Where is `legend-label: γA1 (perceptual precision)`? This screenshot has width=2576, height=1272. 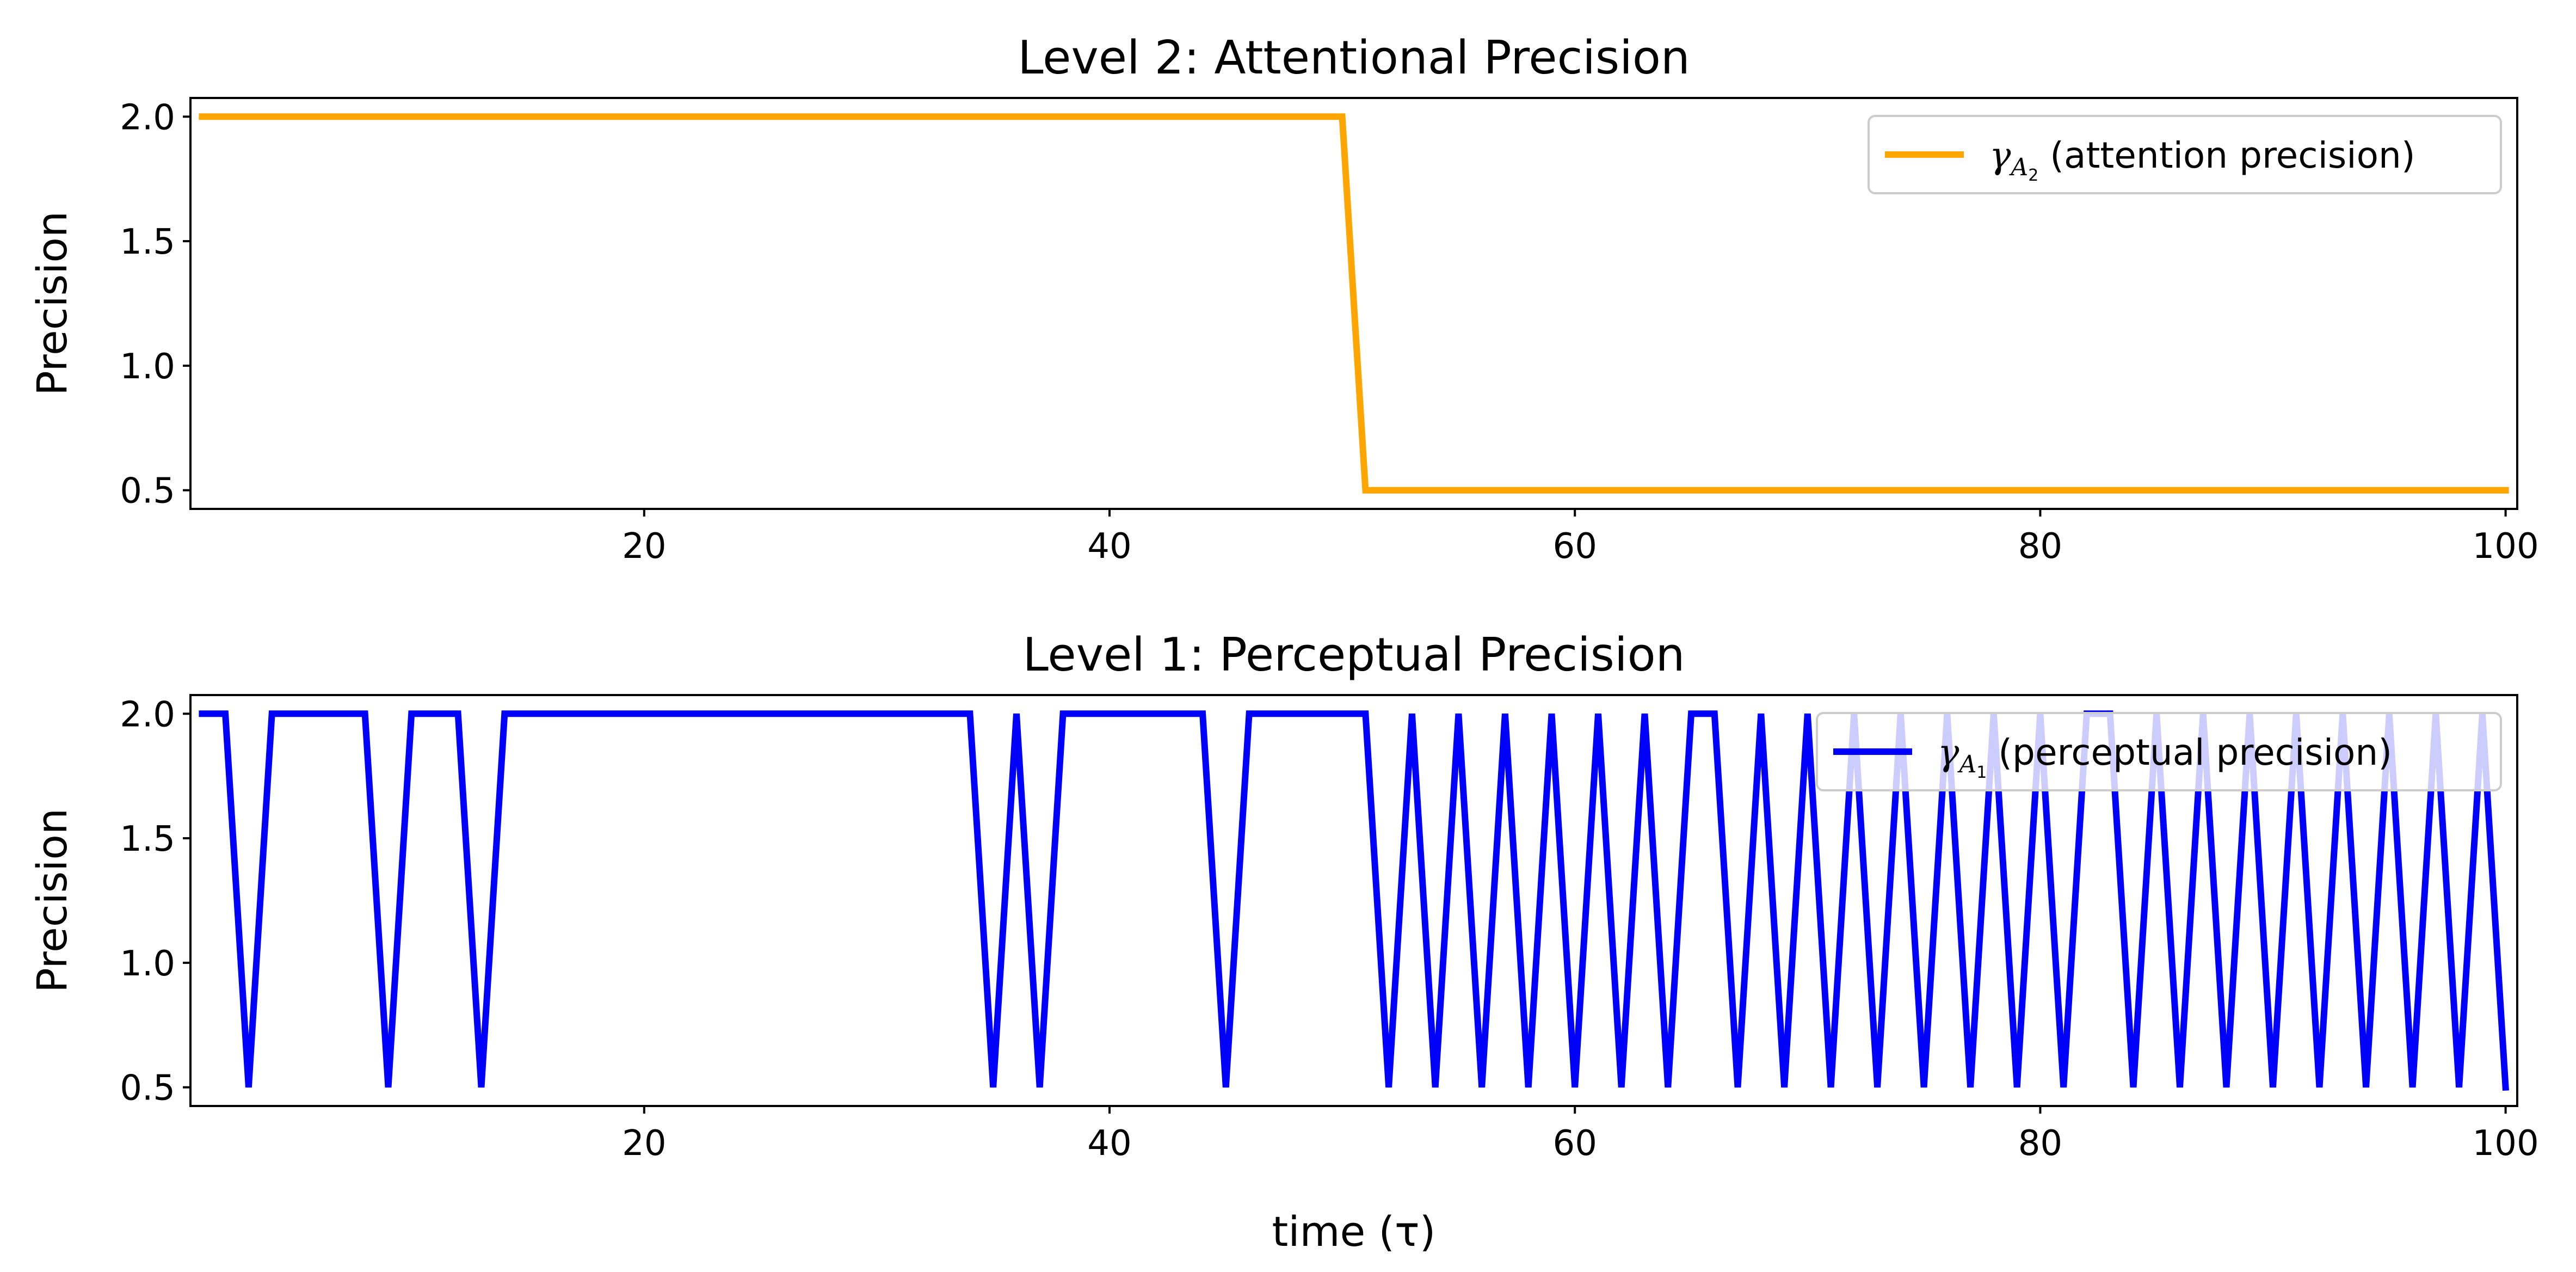 legend-label: γA1 (perceptual precision) is located at coordinates (2165, 757).